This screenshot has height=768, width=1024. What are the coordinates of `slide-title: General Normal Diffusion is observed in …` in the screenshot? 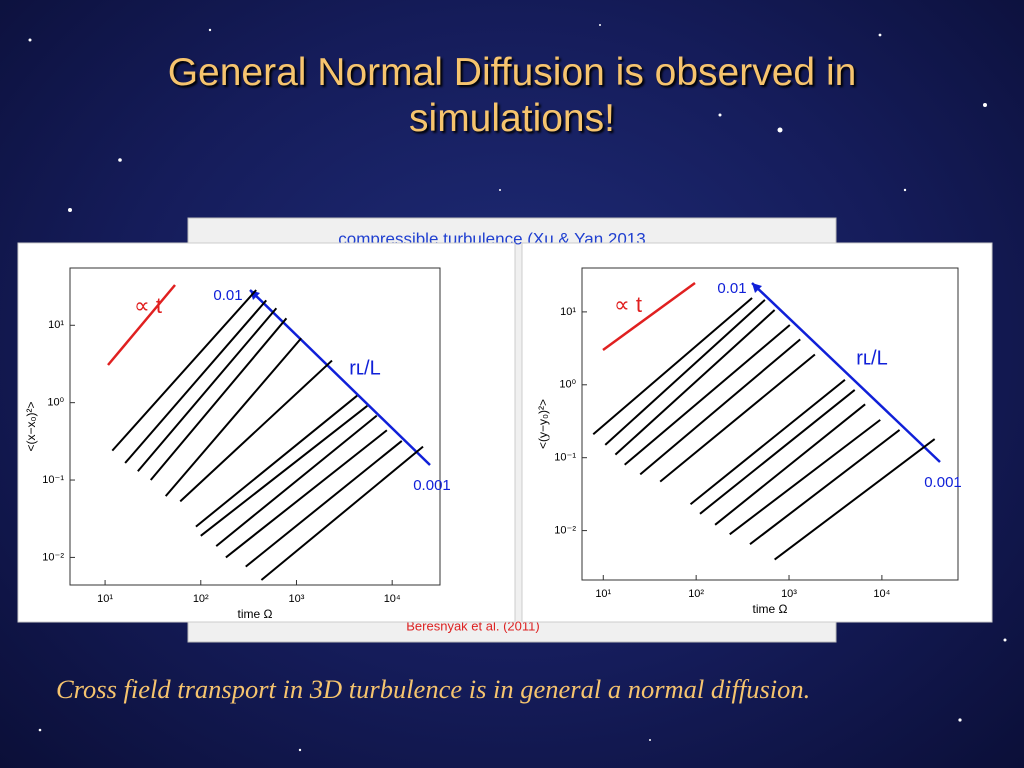 It's located at (512, 95).